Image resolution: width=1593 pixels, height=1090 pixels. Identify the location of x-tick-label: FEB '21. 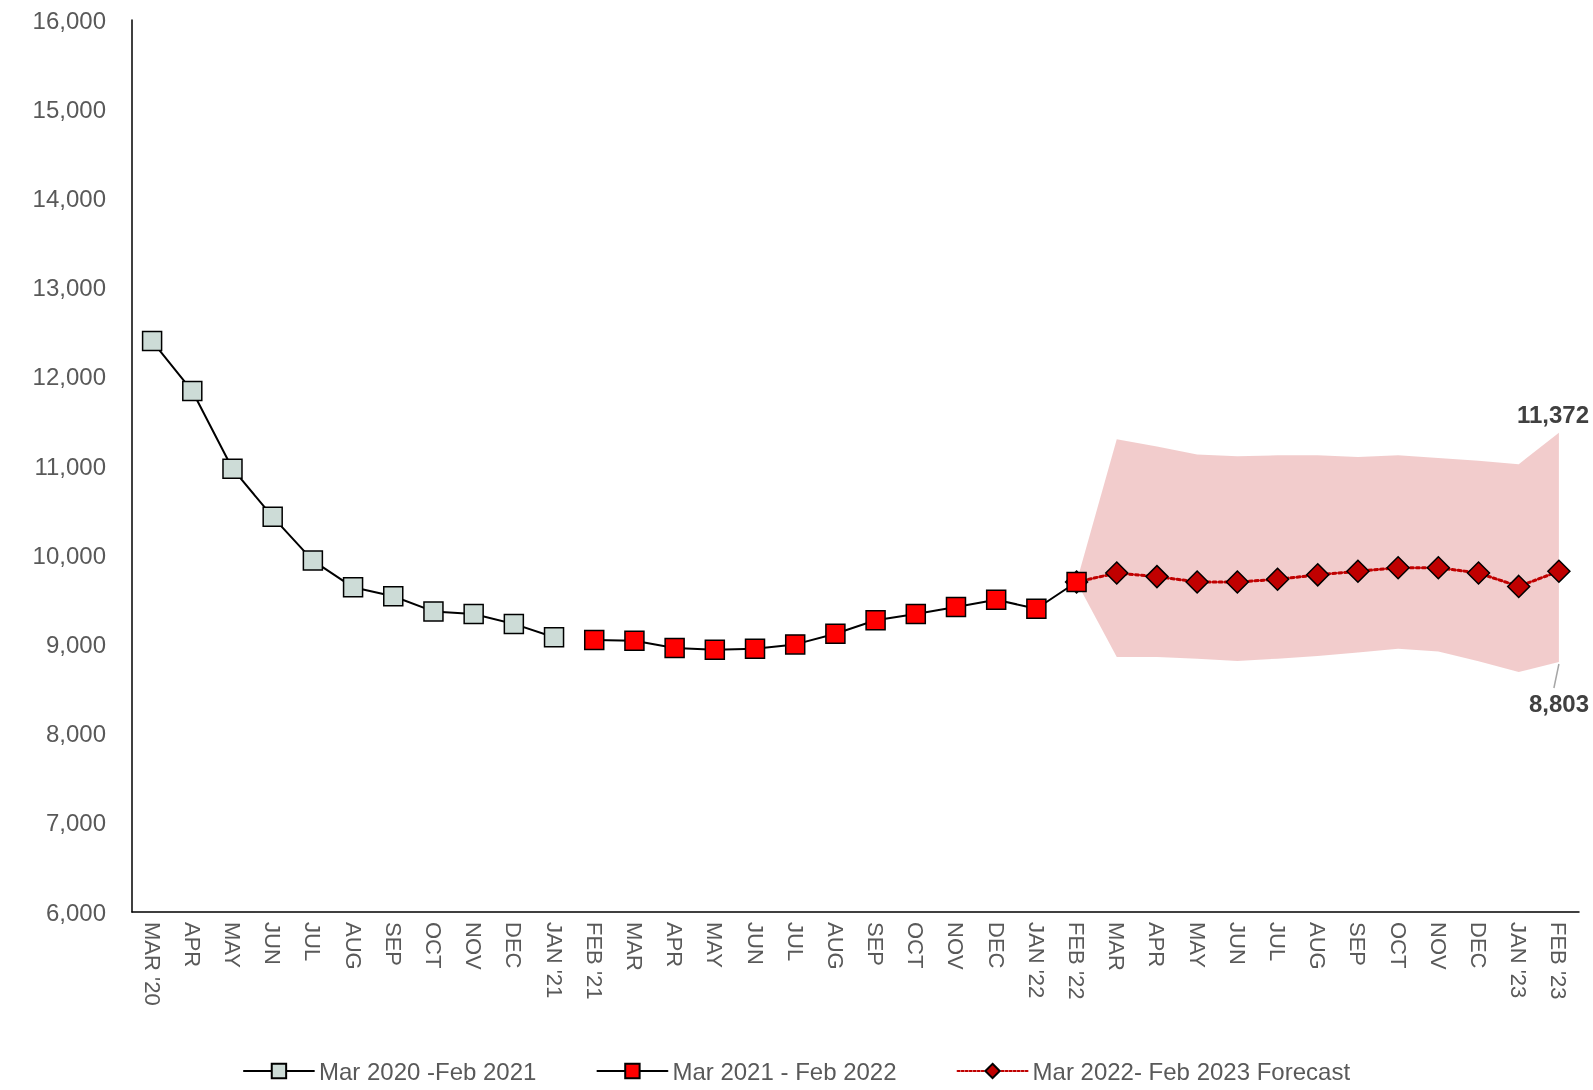
(594, 961).